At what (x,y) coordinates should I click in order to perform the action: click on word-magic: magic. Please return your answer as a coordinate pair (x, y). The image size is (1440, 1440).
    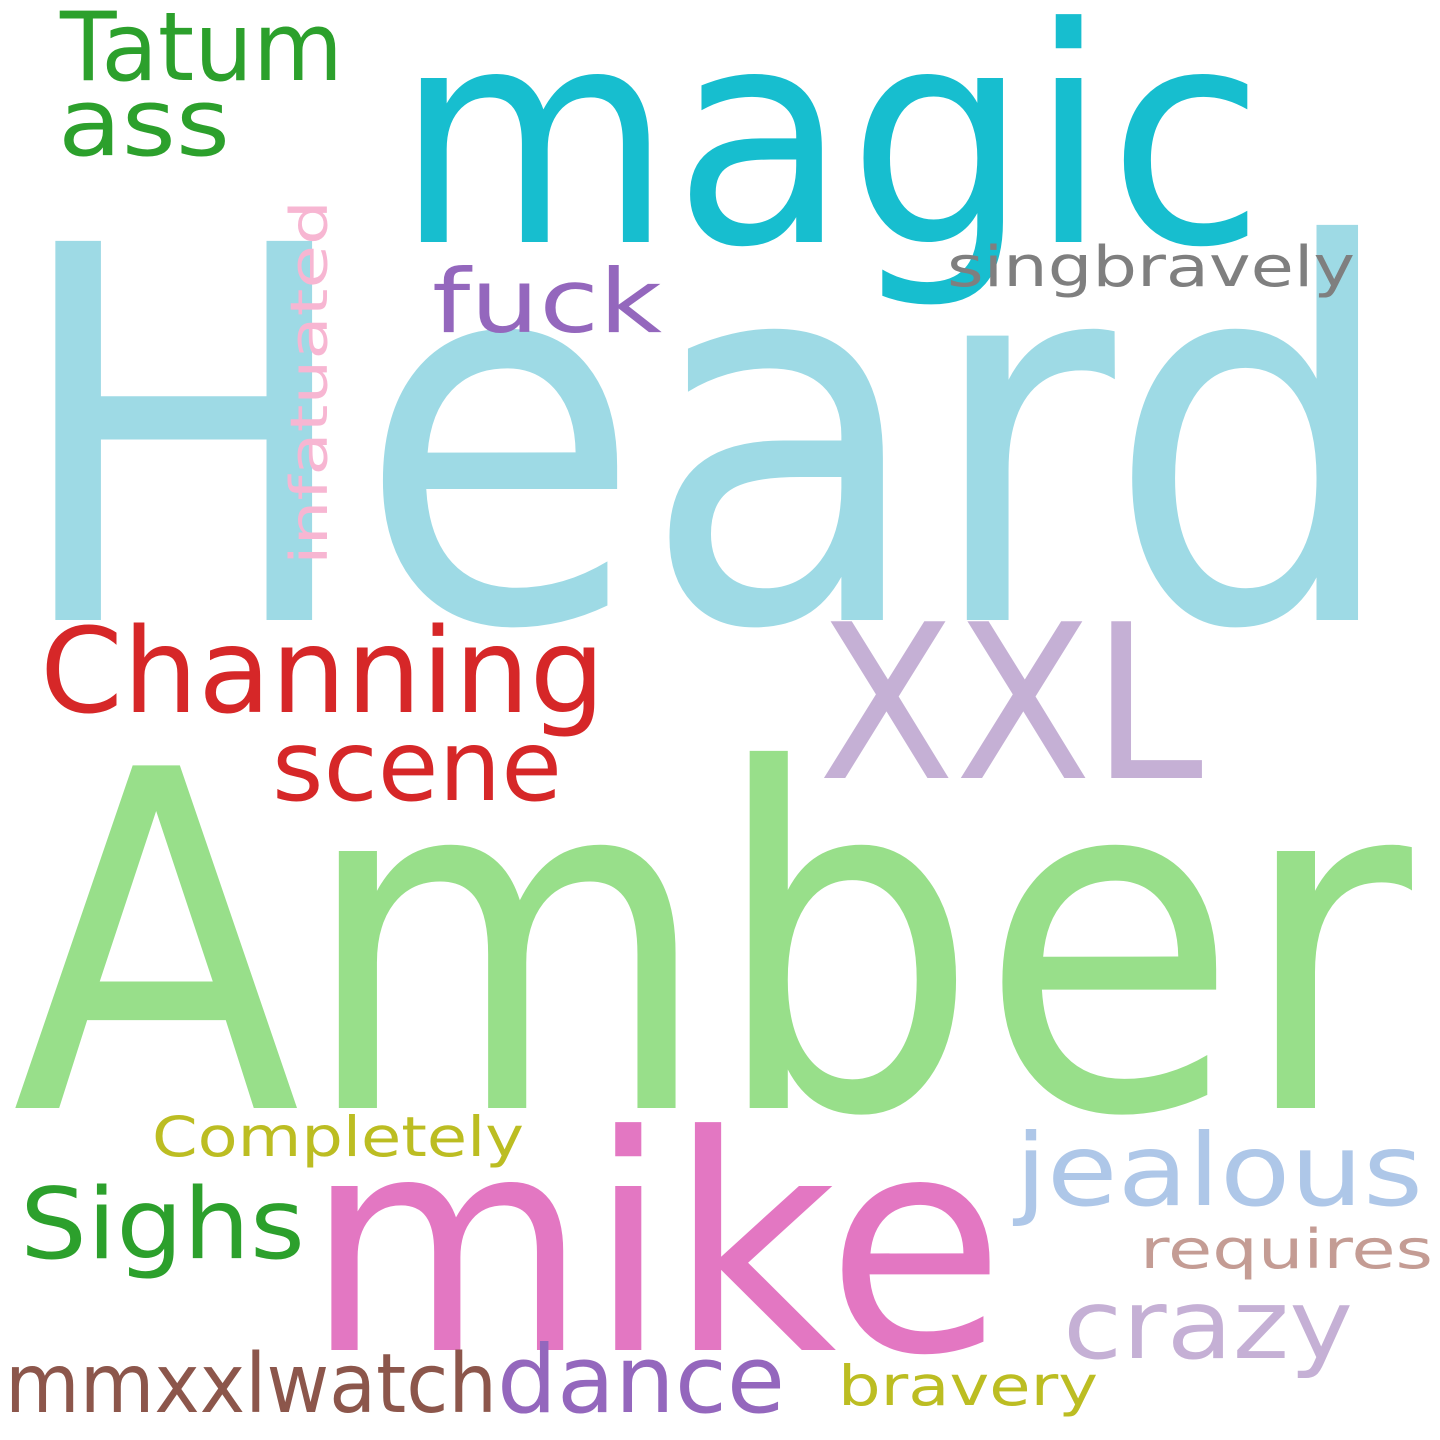
    Looking at the image, I should click on (830, 156).